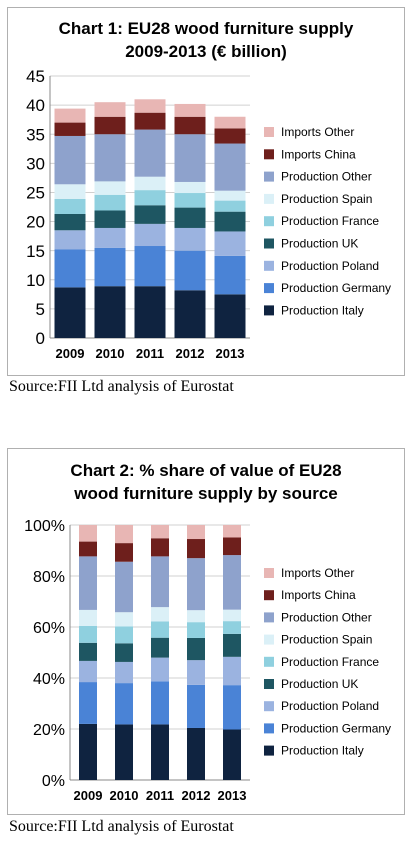 The width and height of the screenshot is (413, 844). I want to click on chart-2-title-line-1: Chart 2: % share of value of EU28, so click(206, 470).